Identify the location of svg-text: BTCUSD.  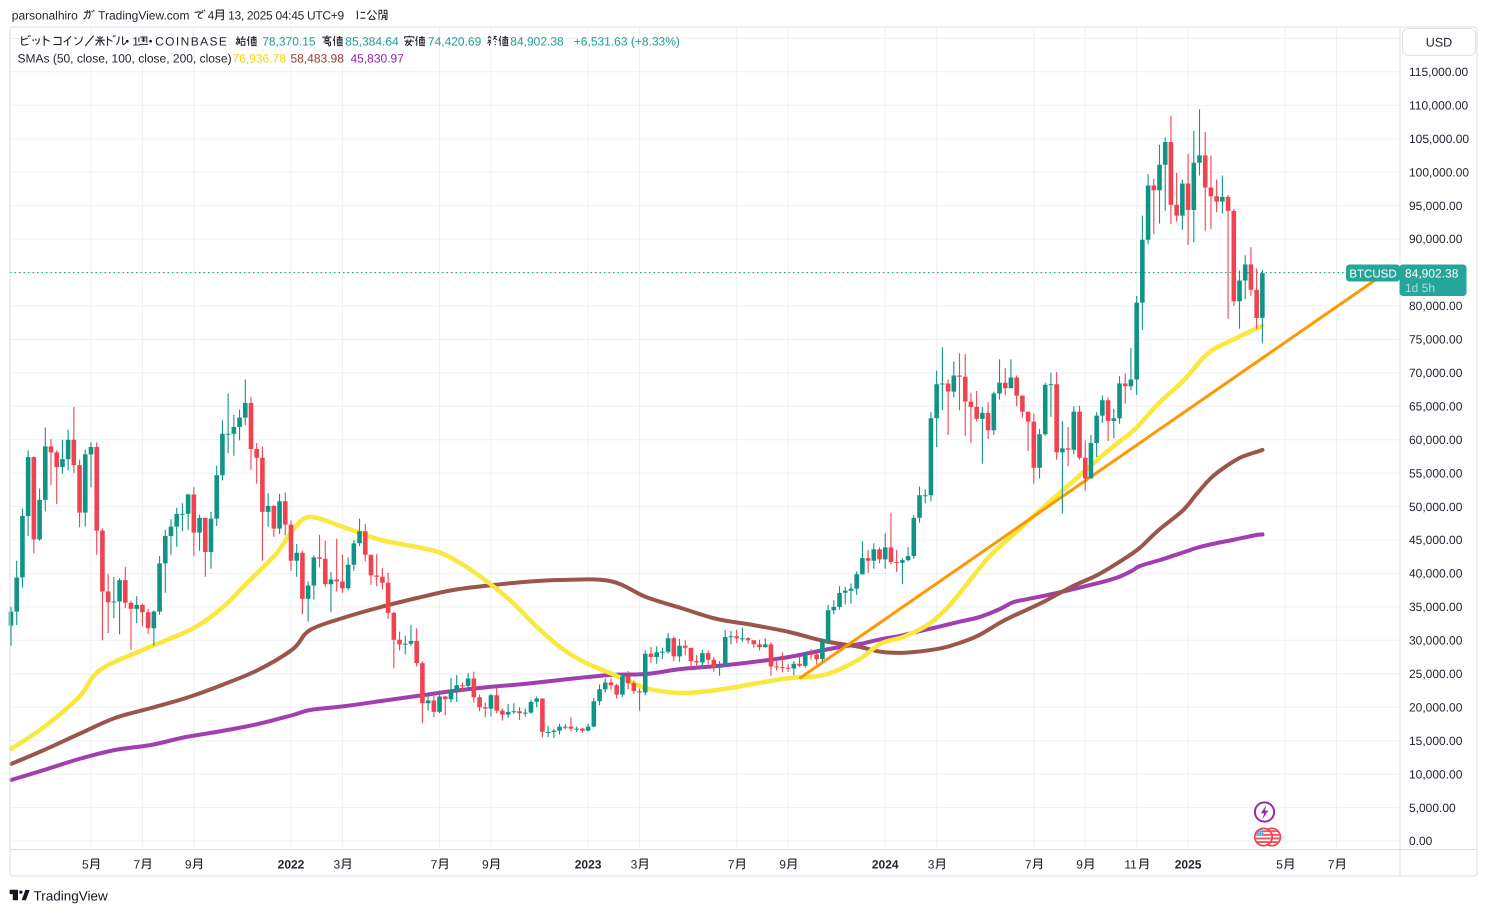
(1372, 274).